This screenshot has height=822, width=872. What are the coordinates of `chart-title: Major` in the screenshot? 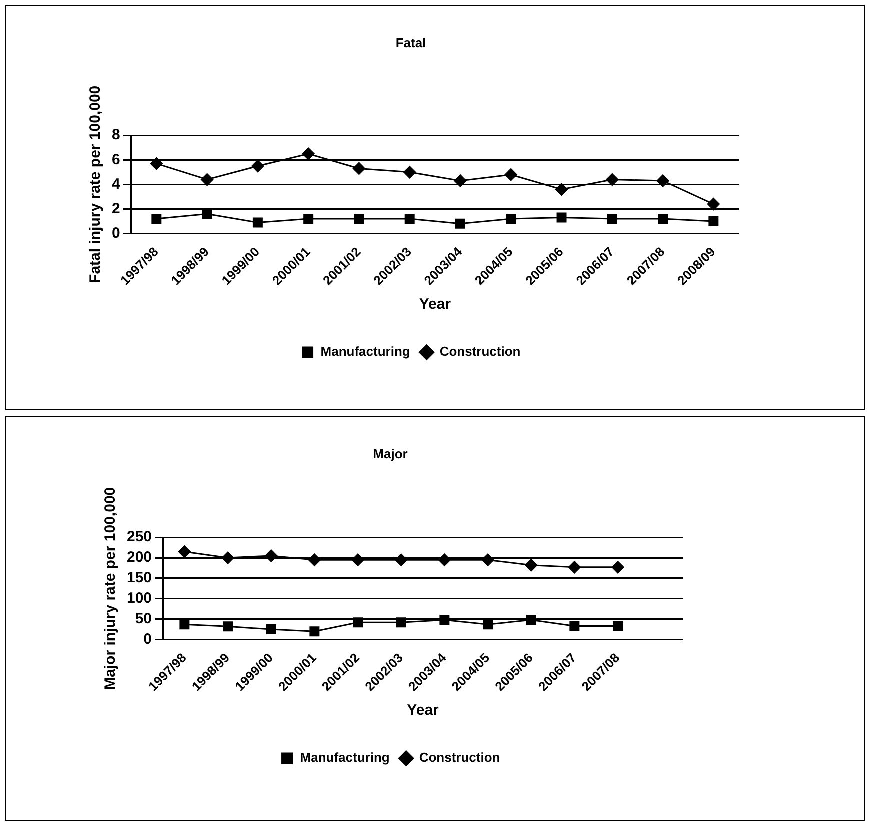 It's located at (390, 454).